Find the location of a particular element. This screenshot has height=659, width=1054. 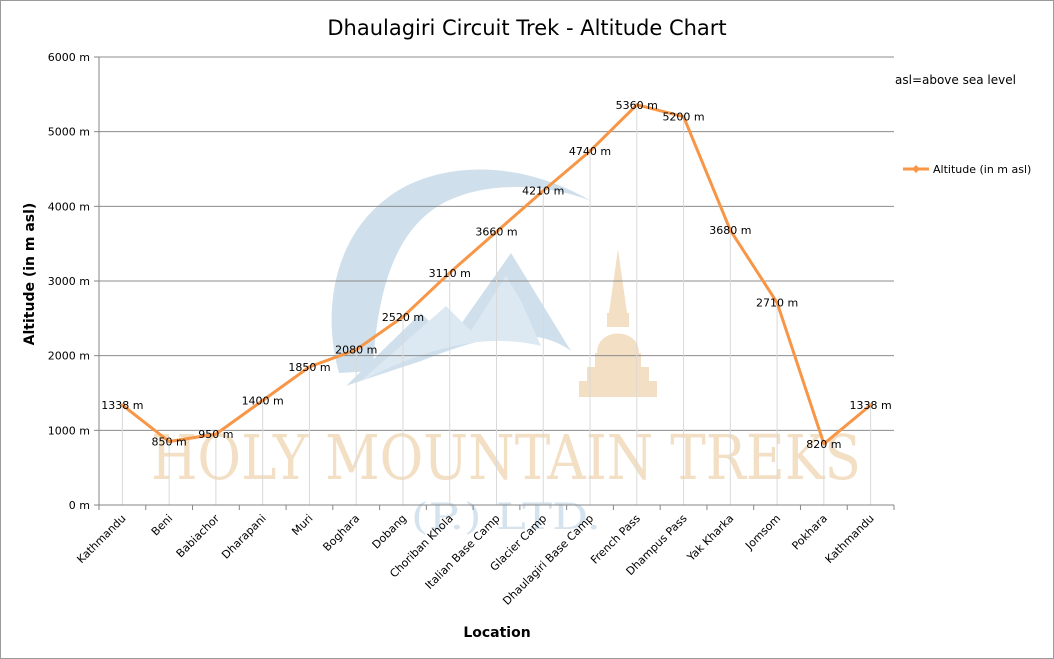

data-label-0: 1338 m is located at coordinates (122, 405).